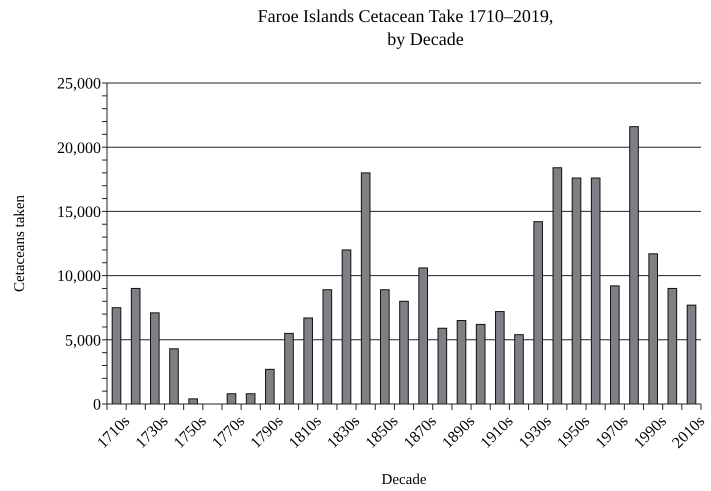 The image size is (711, 491). I want to click on y-tick-label: 25,000, so click(79, 84).